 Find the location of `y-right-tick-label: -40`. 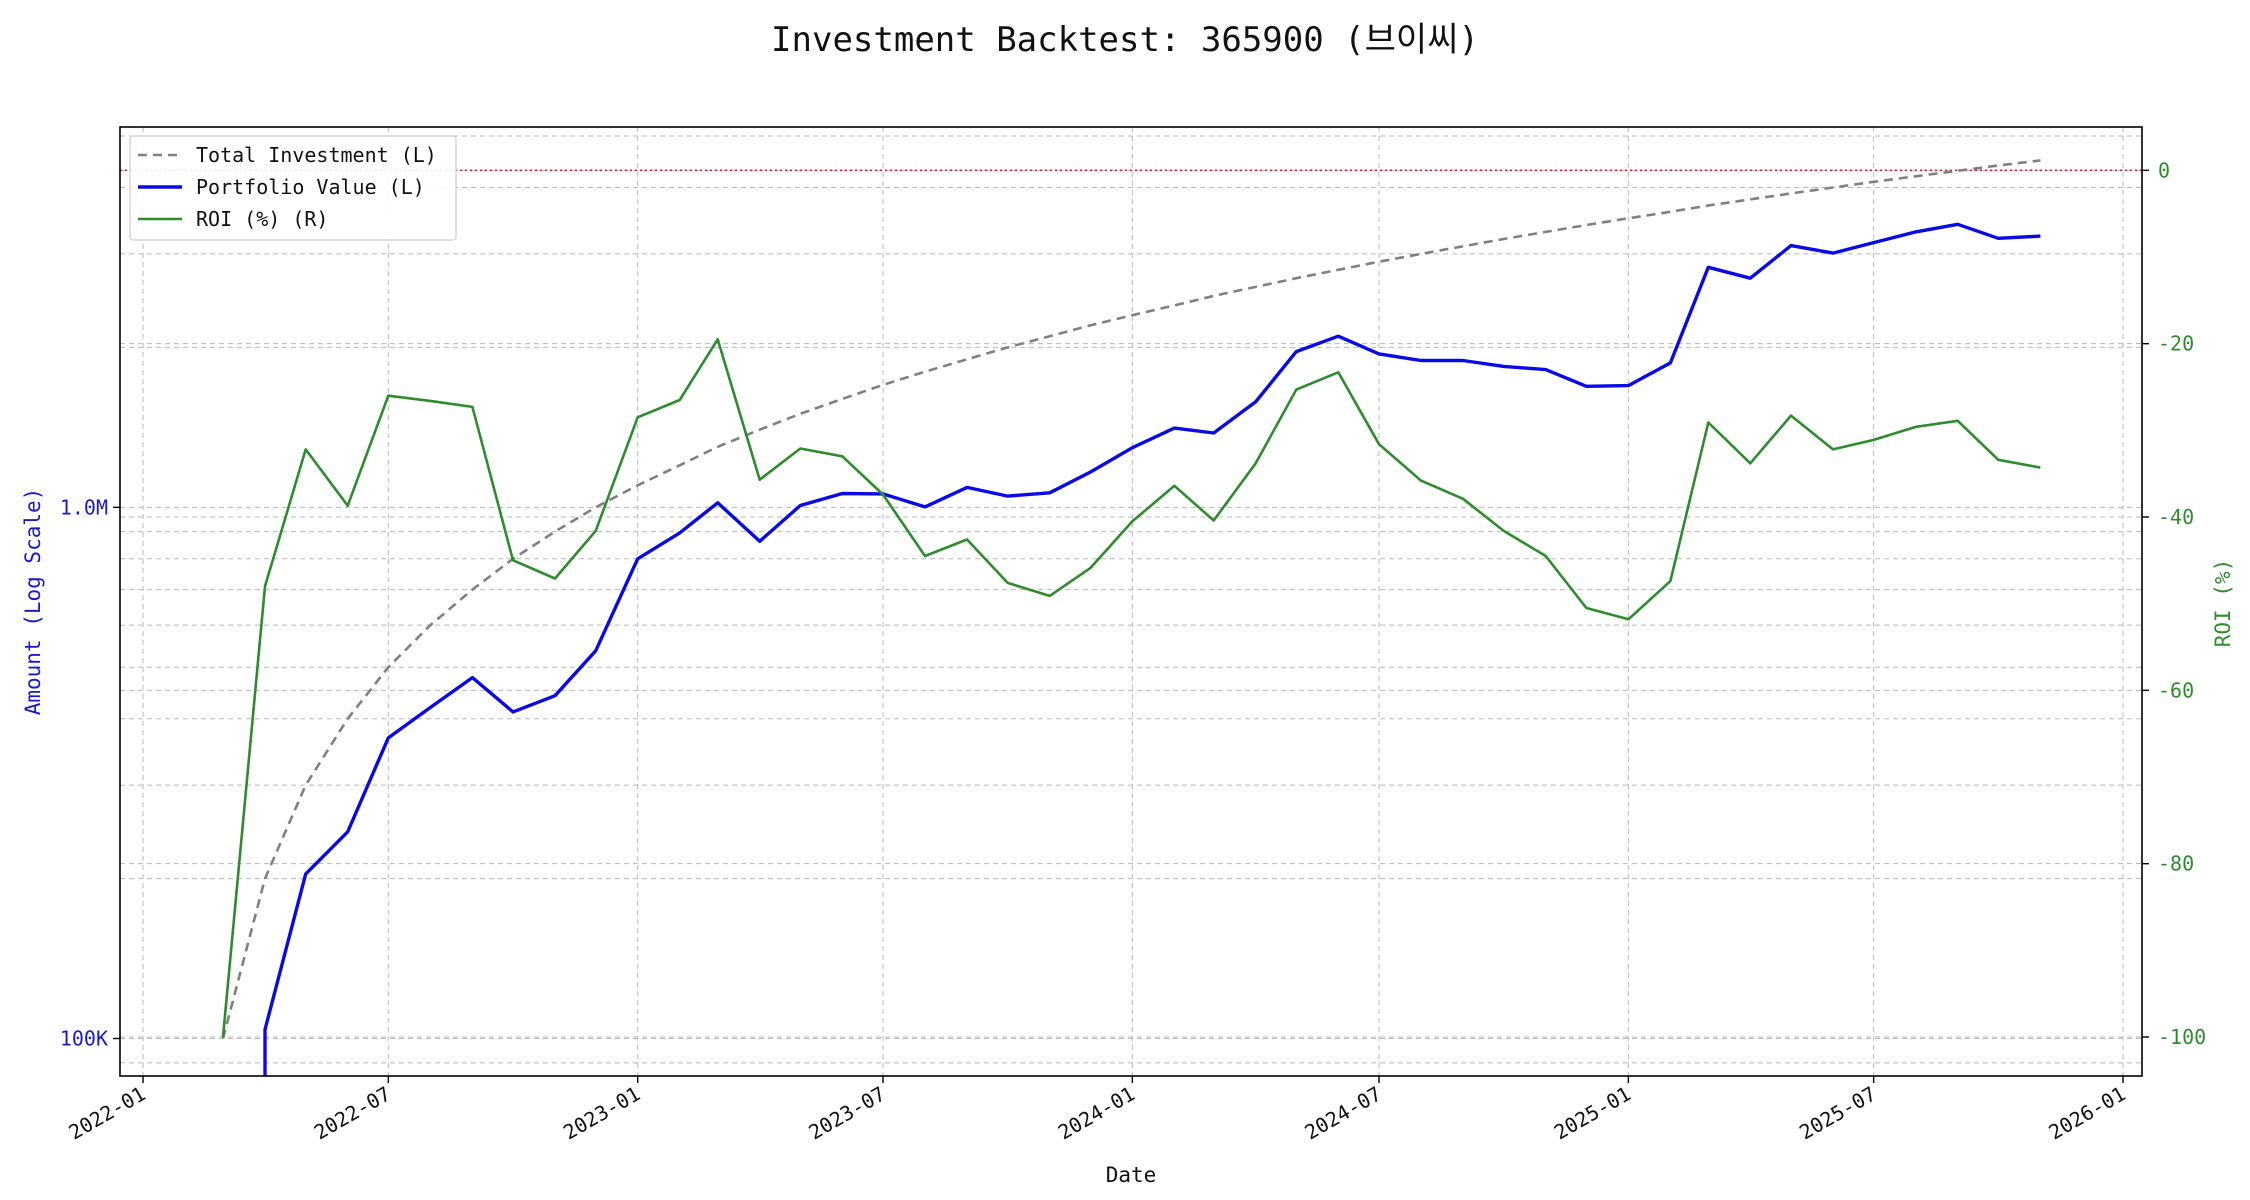

y-right-tick-label: -40 is located at coordinates (2176, 517).